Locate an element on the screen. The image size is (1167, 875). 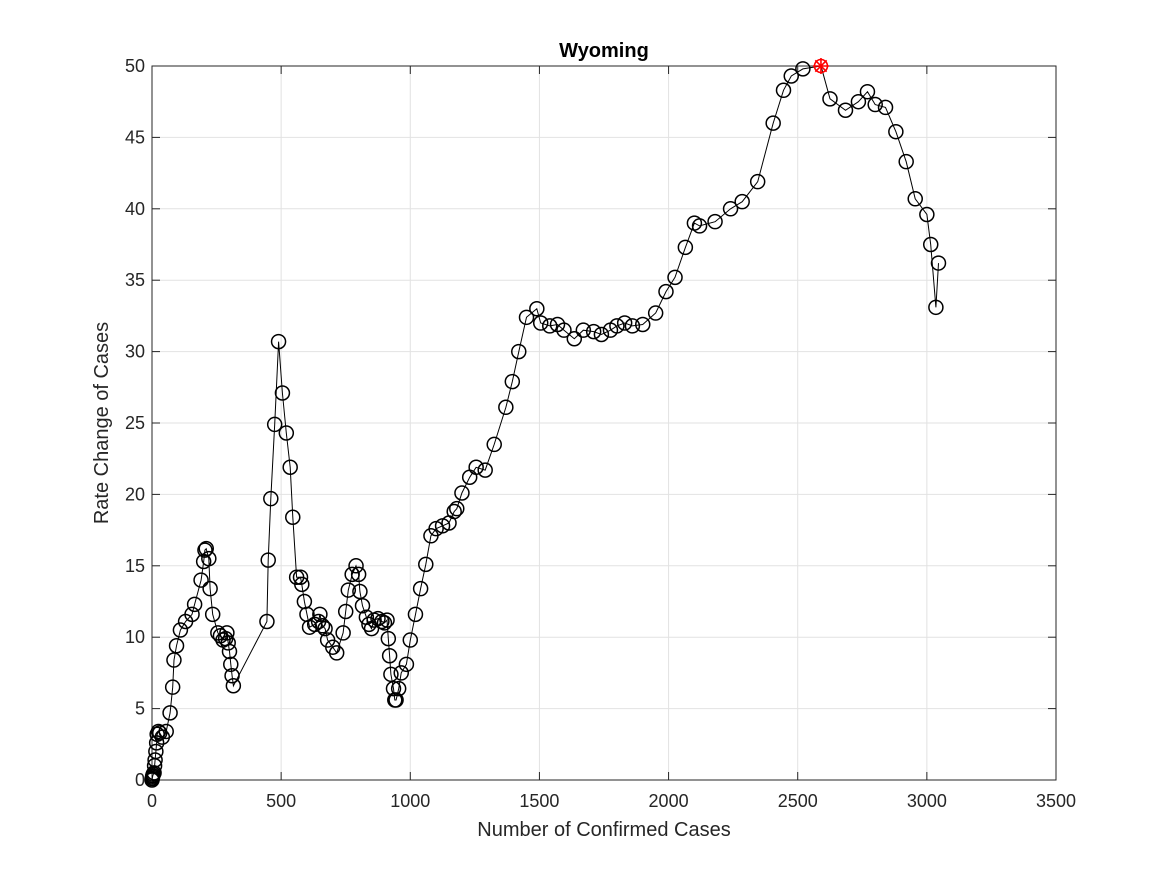
x-tick-label: 2500 is located at coordinates (798, 801).